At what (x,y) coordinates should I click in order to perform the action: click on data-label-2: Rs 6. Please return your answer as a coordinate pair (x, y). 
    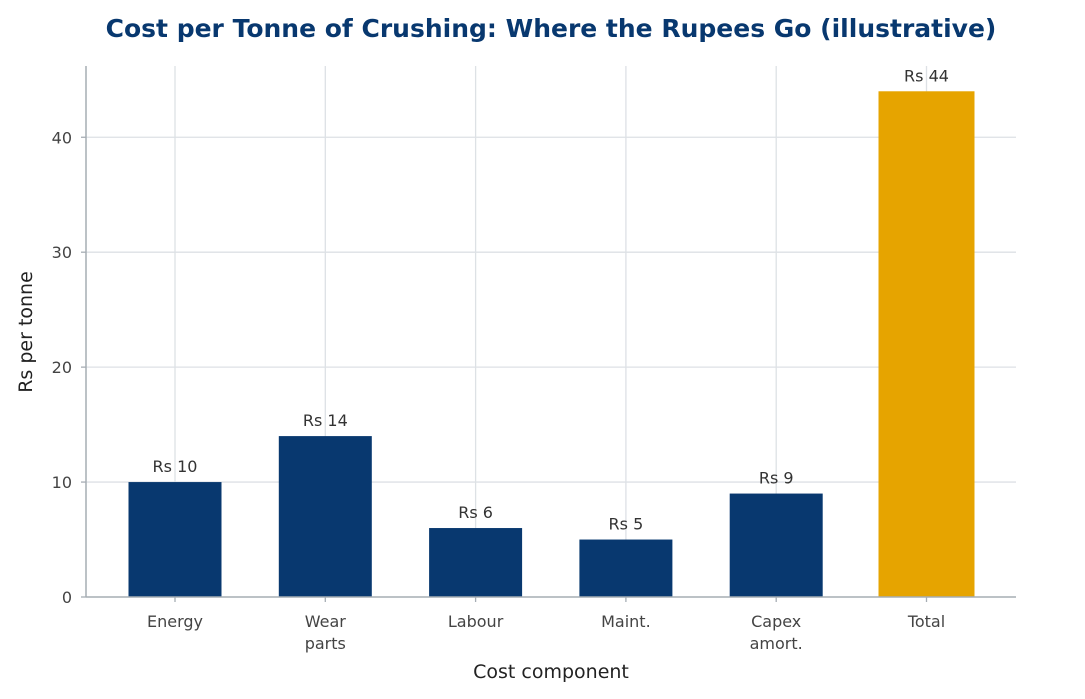
    Looking at the image, I should click on (475, 512).